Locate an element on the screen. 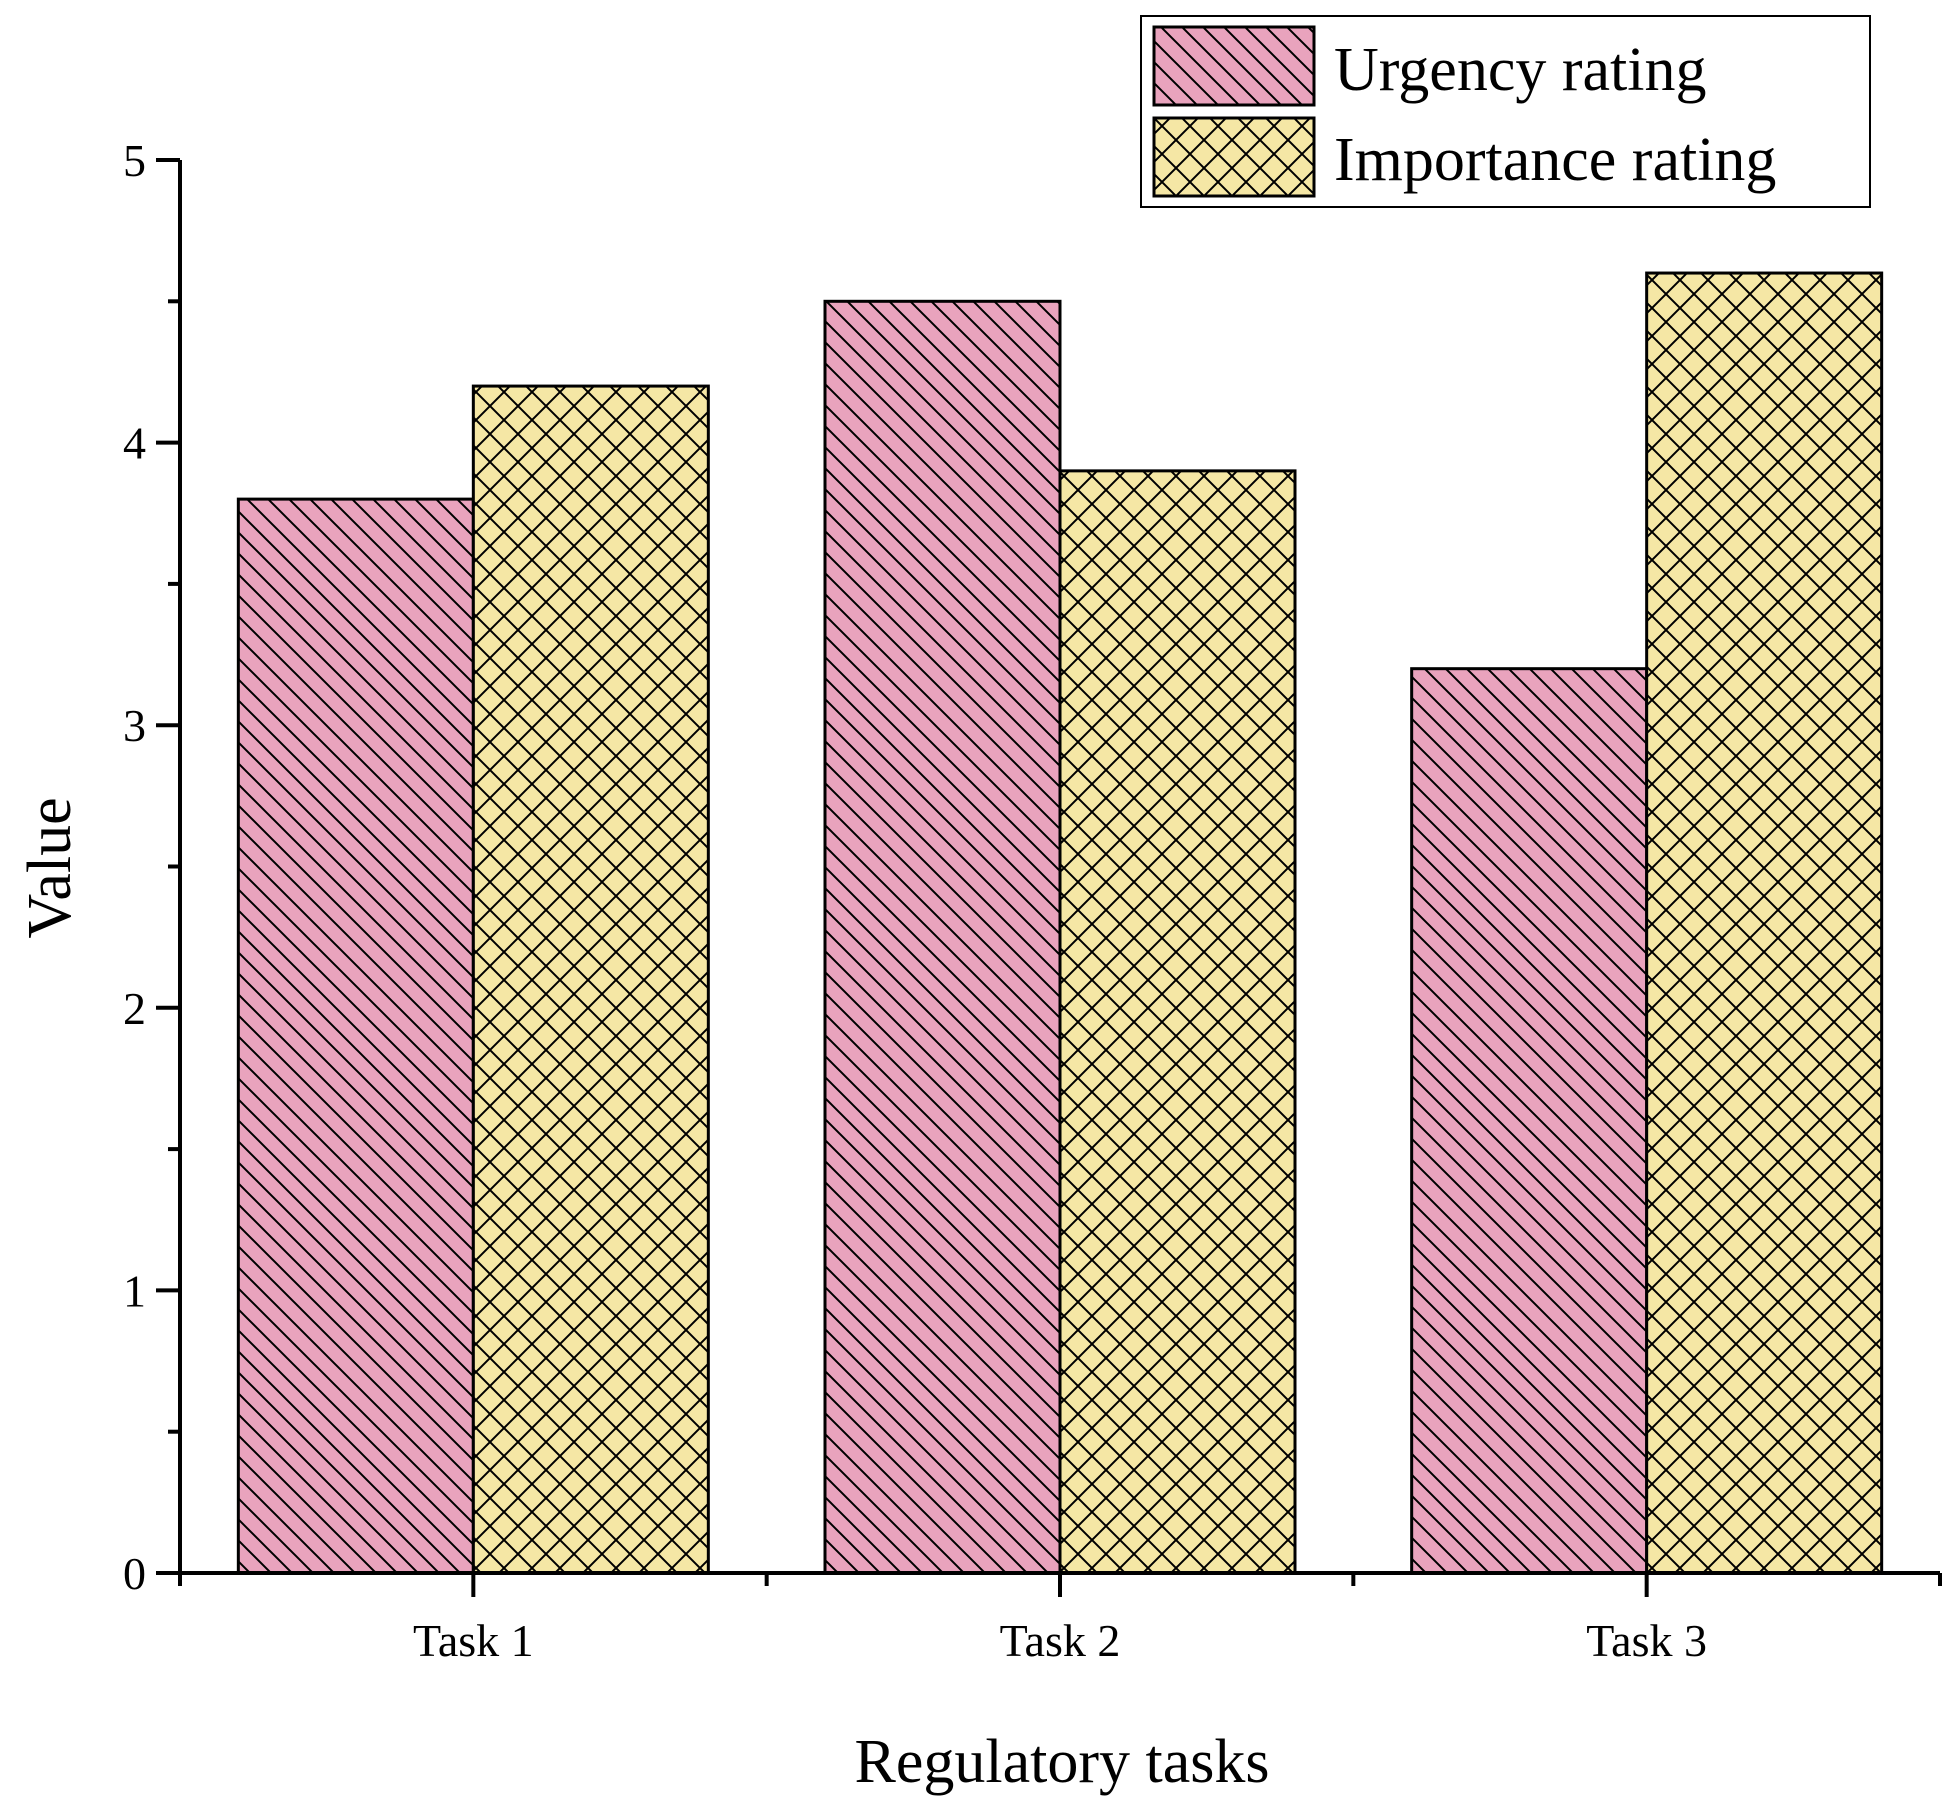  y-tick-label: 4 is located at coordinates (134, 443).